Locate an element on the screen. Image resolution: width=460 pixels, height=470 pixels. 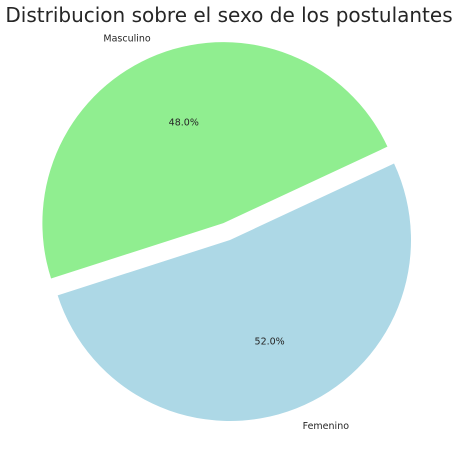
pie-pct-label-masculino: 48.0% is located at coordinates (184, 123).